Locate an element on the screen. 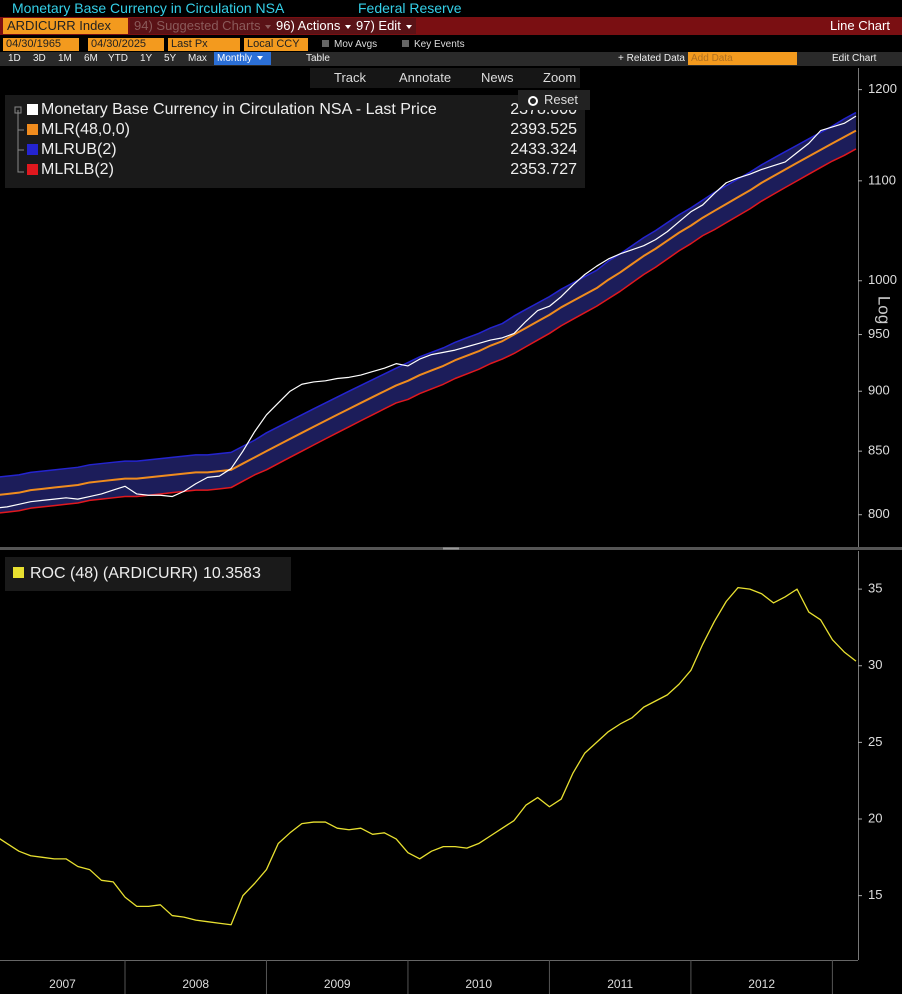 This screenshot has width=902, height=994. related-data: + Related Data is located at coordinates (651, 58).